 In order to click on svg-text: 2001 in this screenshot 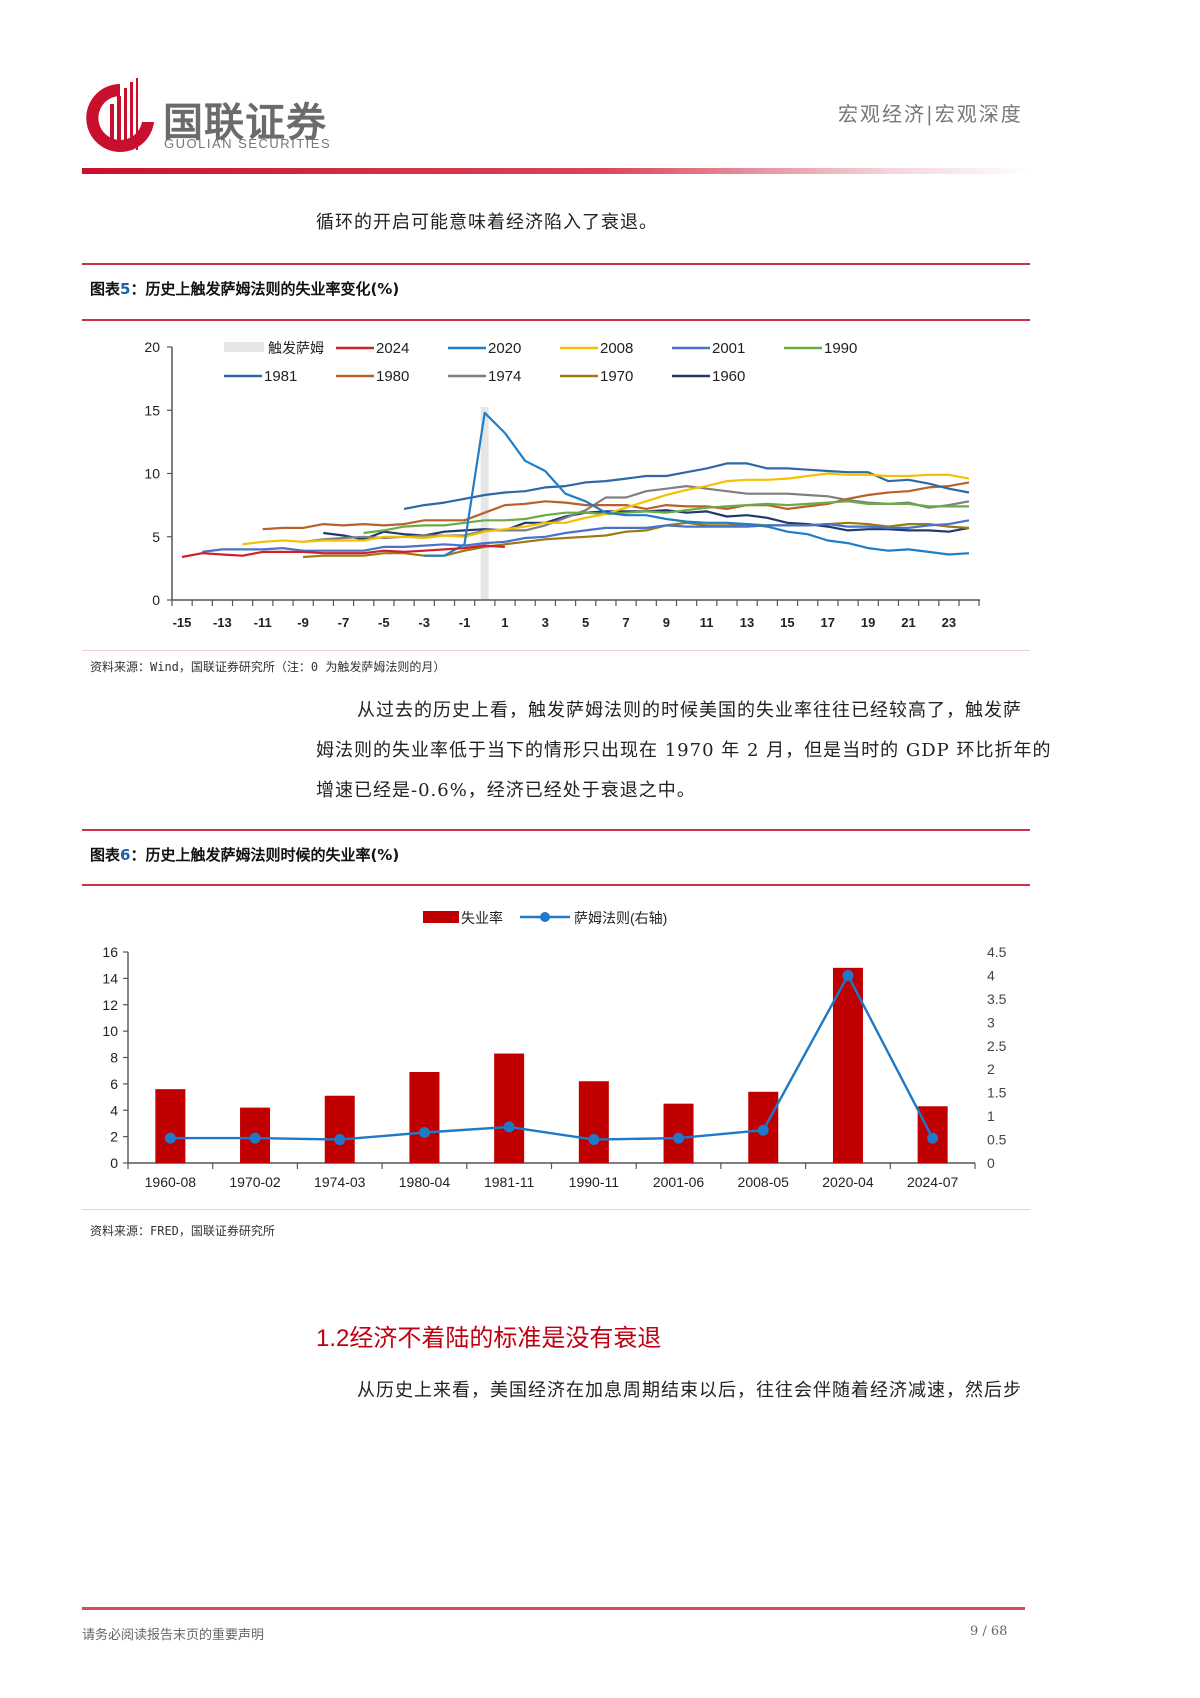, I will do `click(728, 348)`.